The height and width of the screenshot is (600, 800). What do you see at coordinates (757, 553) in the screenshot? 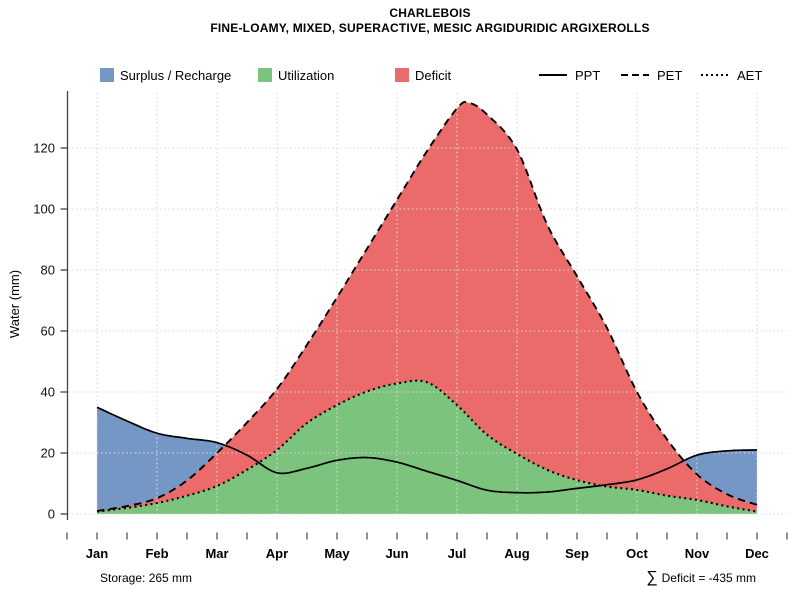
I see `month-label: Dec` at bounding box center [757, 553].